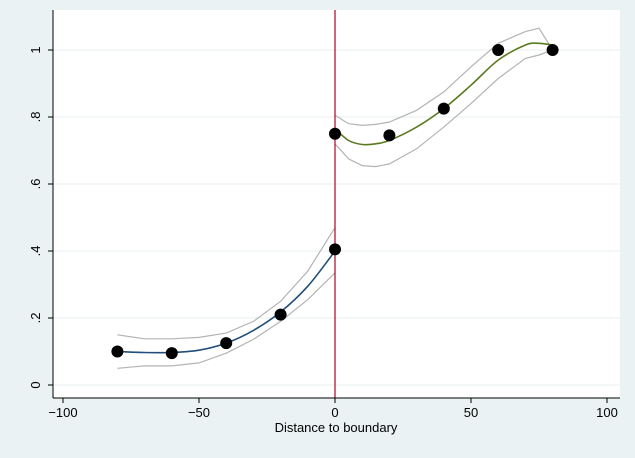 The image size is (635, 458). What do you see at coordinates (336, 427) in the screenshot?
I see `x-axis-label: Distance to boundary` at bounding box center [336, 427].